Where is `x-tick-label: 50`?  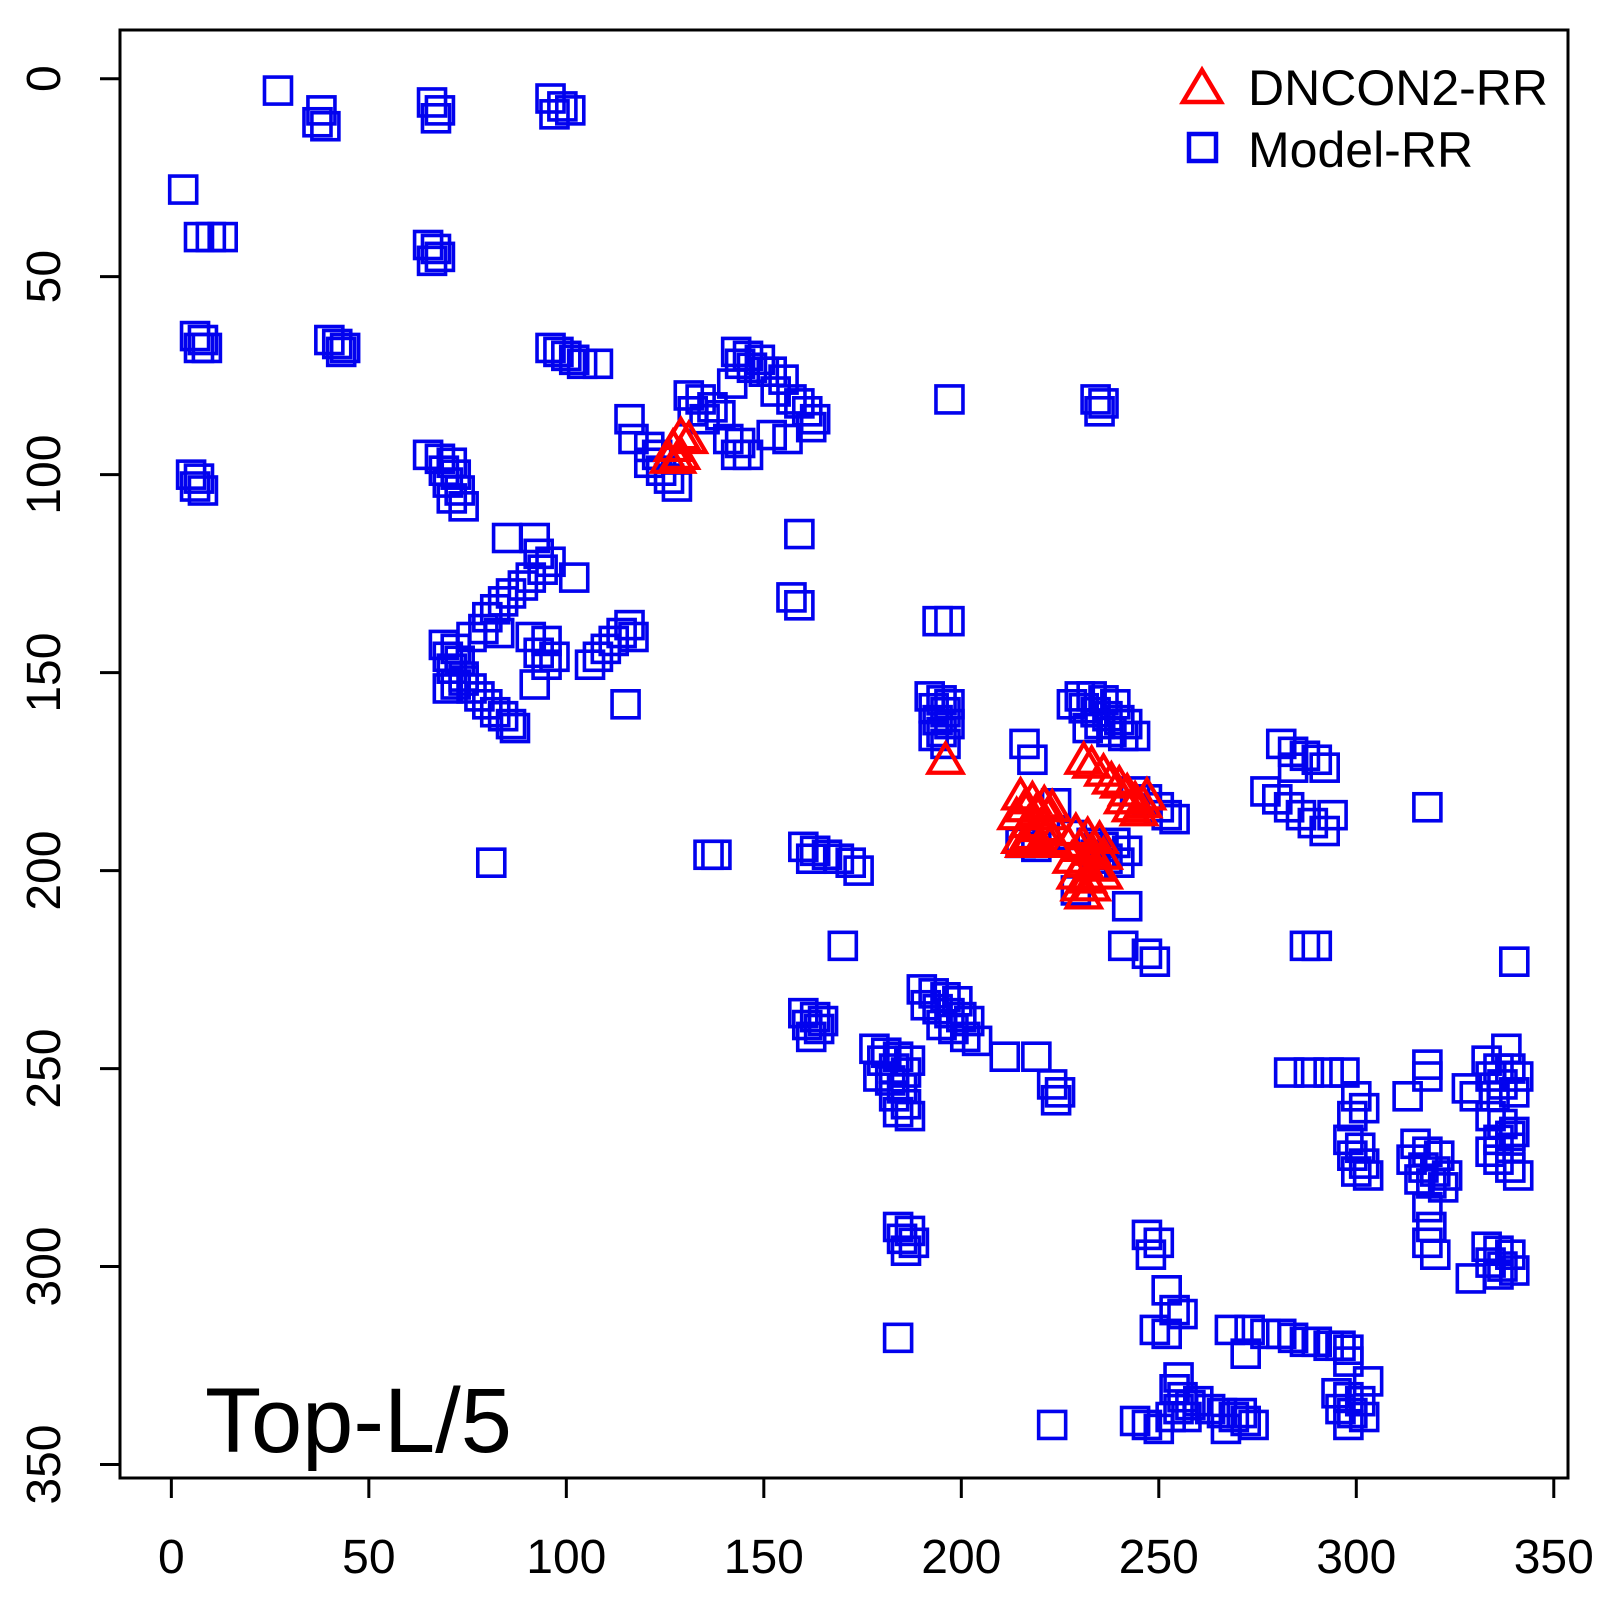 x-tick-label: 50 is located at coordinates (368, 1557).